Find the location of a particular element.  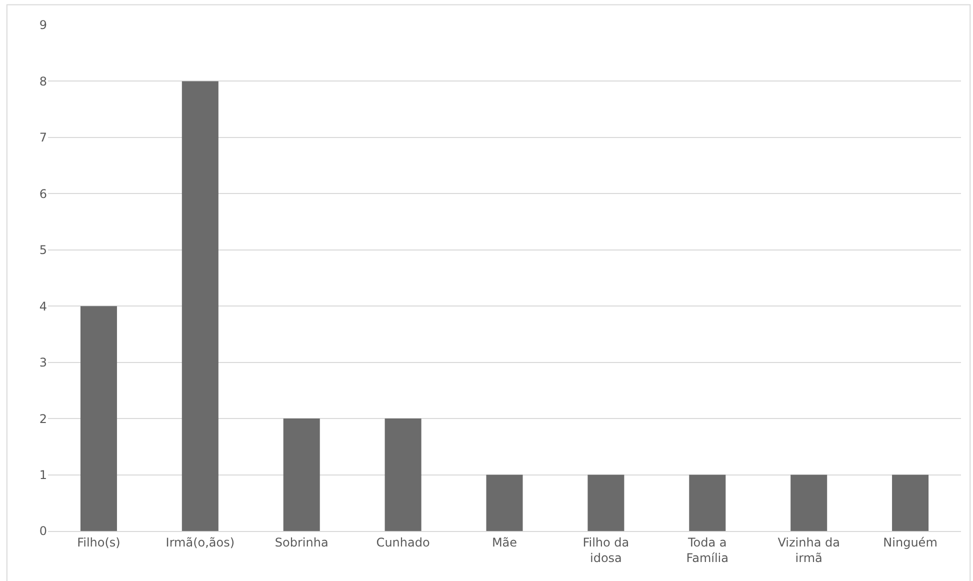

y-tick-label: 9 is located at coordinates (43, 25).